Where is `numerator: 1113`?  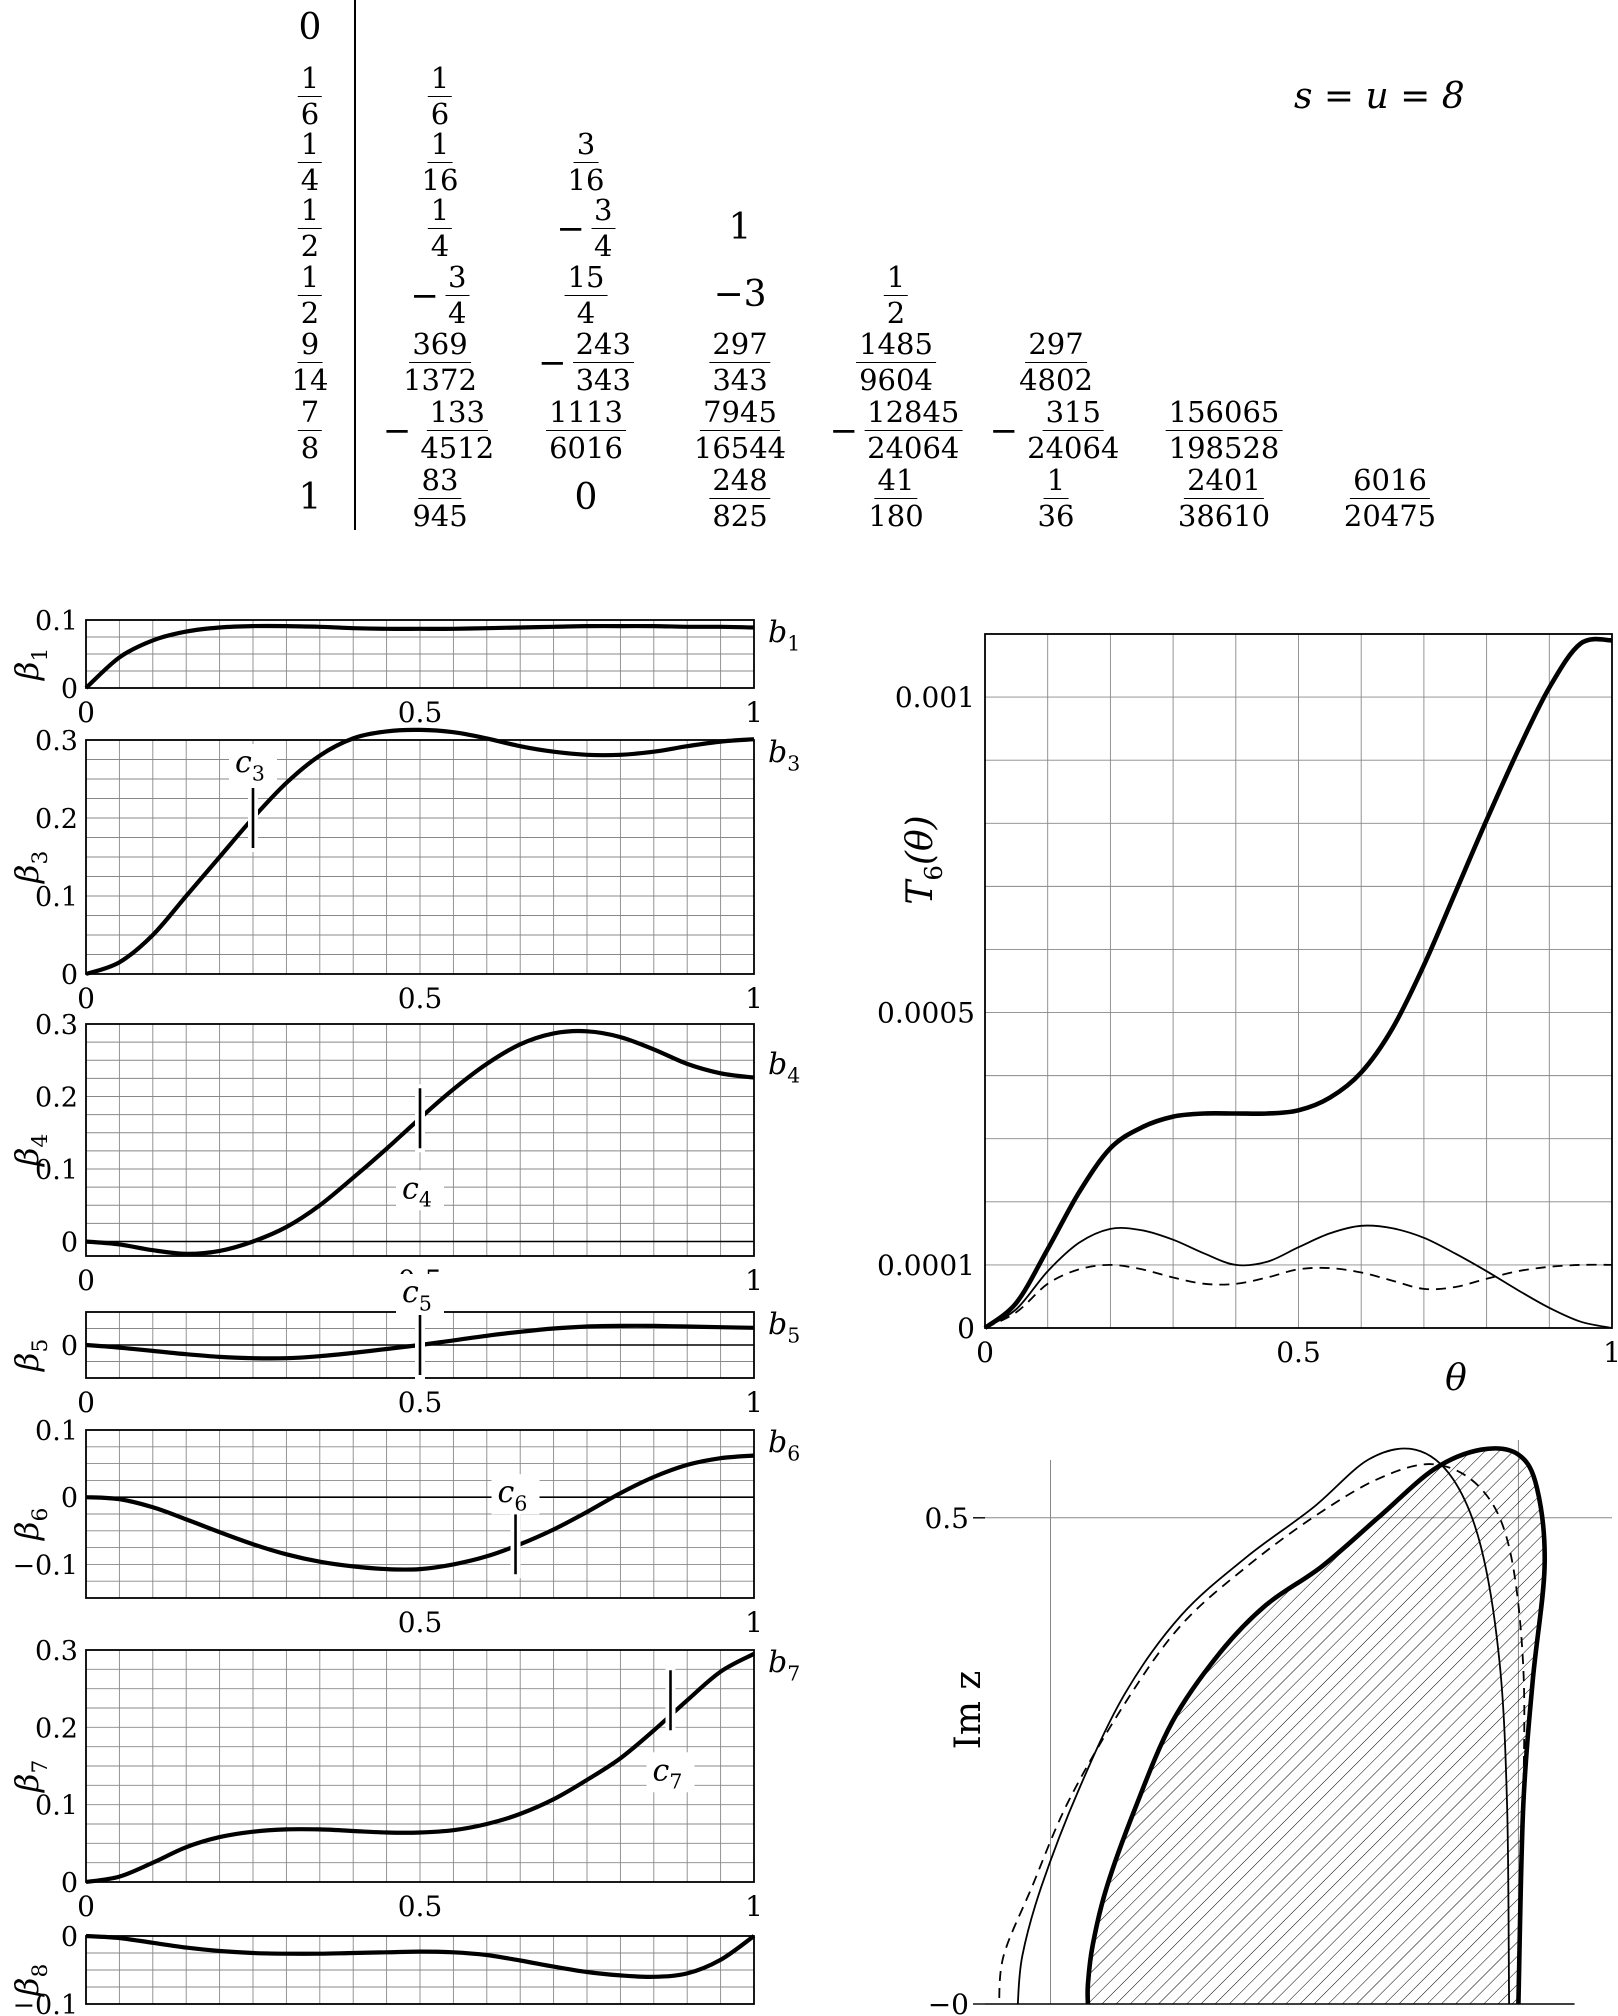
numerator: 1113 is located at coordinates (586, 414).